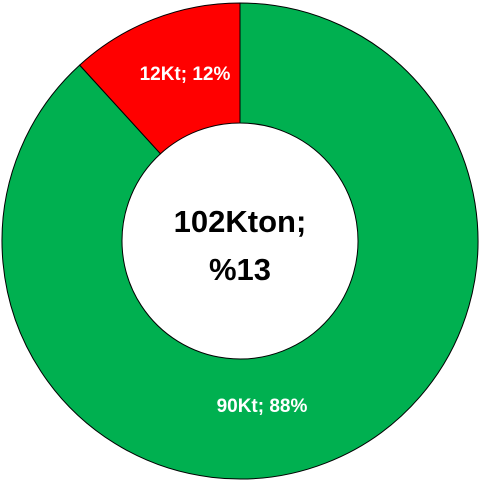 This screenshot has width=481, height=482. Describe the element at coordinates (185, 74) in the screenshot. I see `data-label: 12Kt; 12%` at that location.